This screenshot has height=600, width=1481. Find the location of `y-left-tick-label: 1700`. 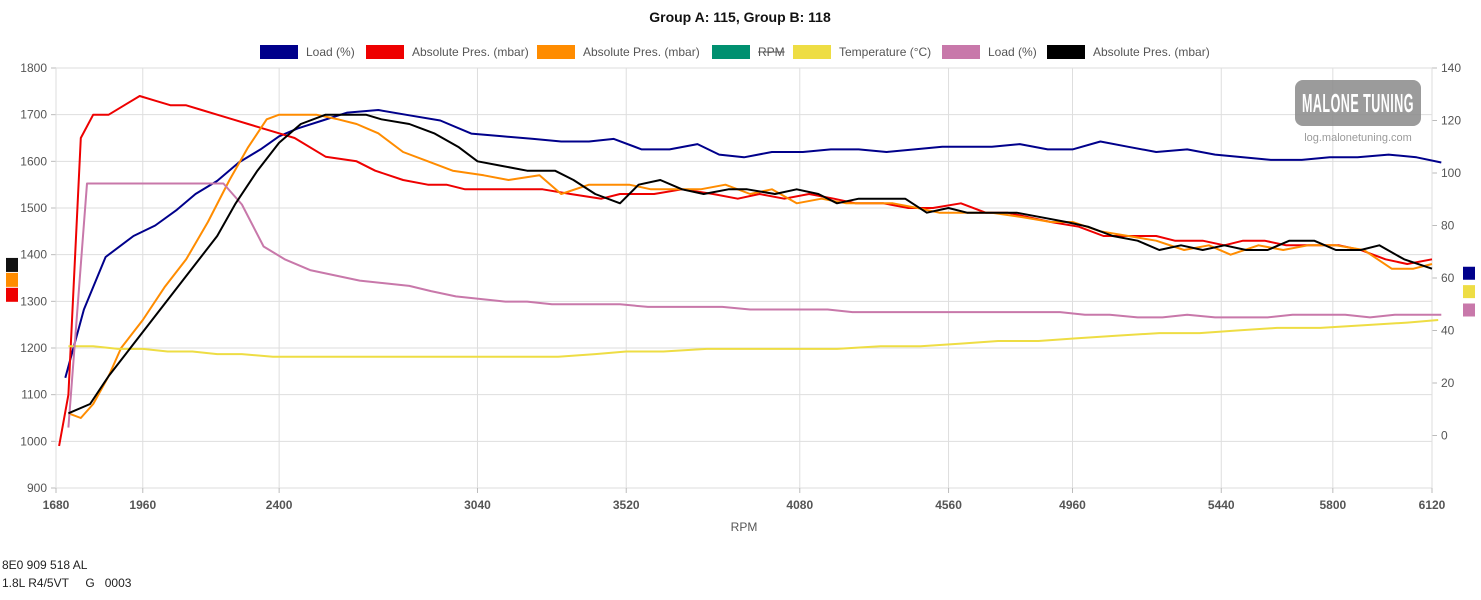

y-left-tick-label: 1700 is located at coordinates (33, 115).